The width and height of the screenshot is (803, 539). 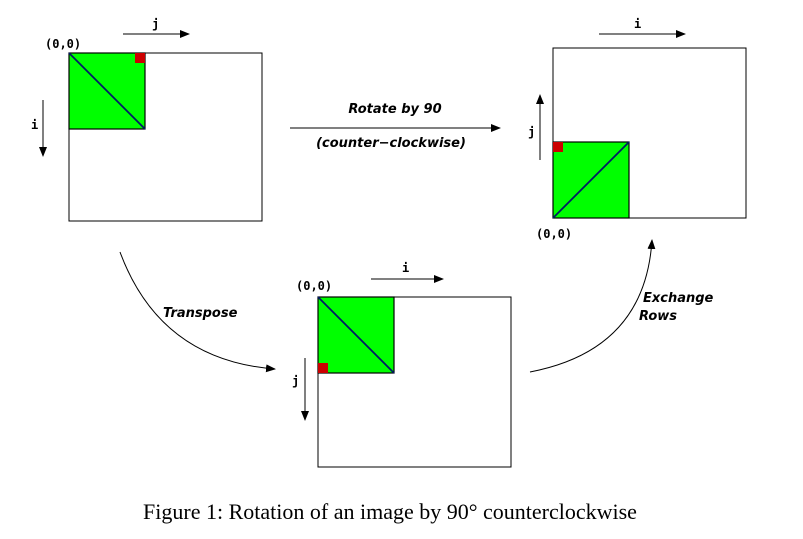 I want to click on panel-rotated: (0,0) i j, so click(x=637, y=129).